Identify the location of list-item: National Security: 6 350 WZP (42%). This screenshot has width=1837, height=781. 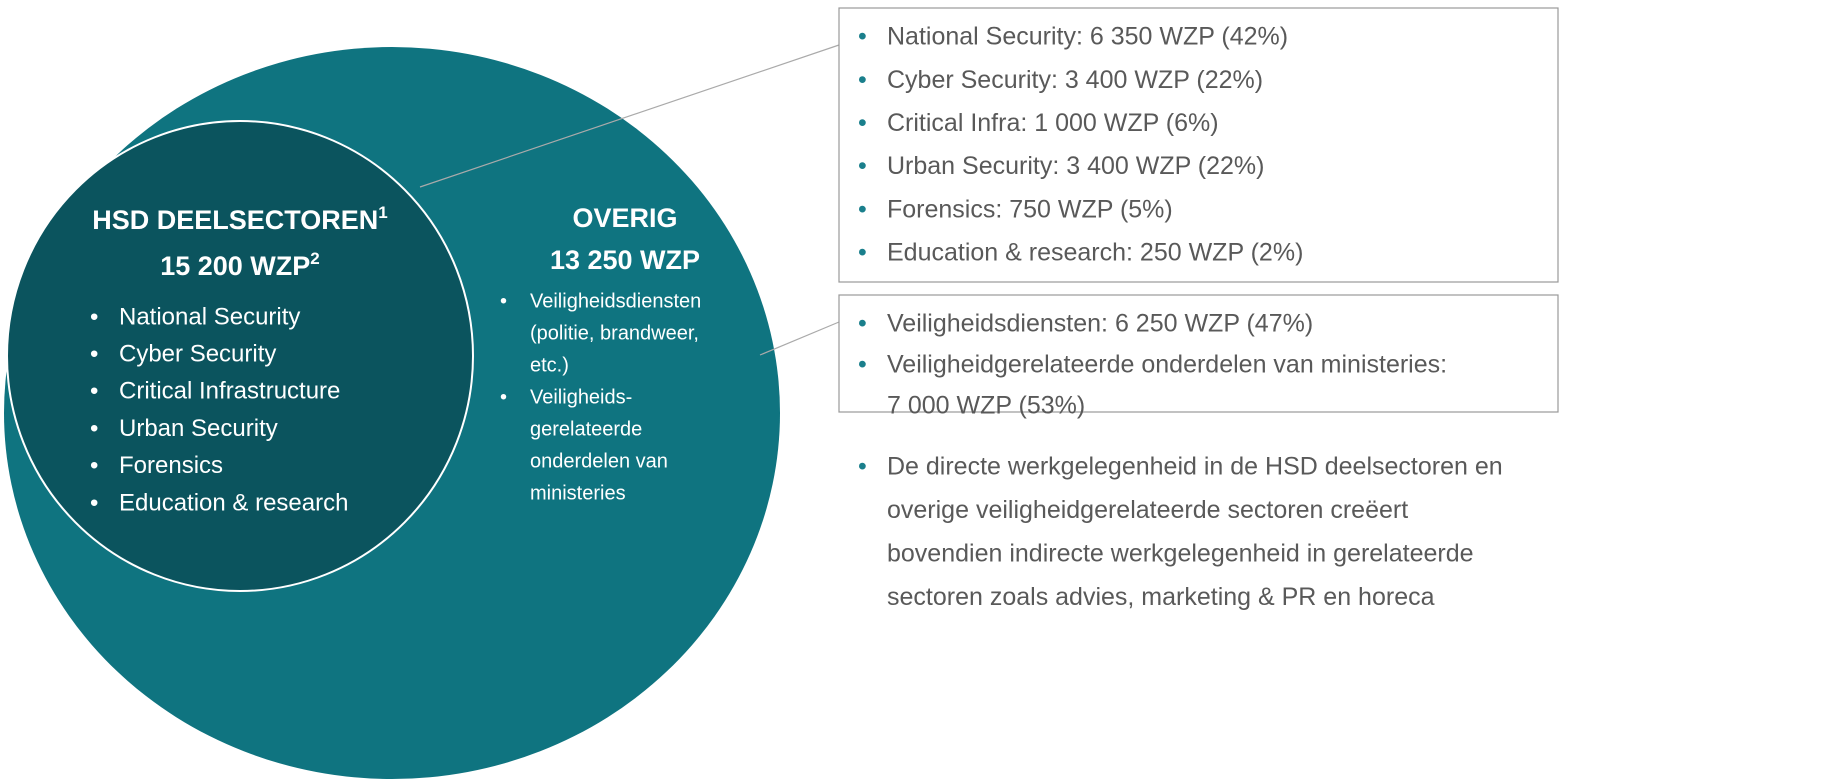
(1087, 37).